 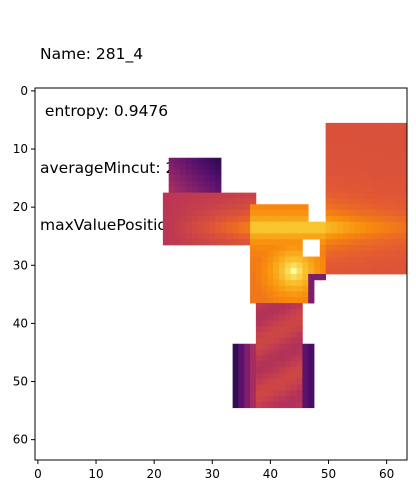 I want to click on title-entropy-line: entropy: 0.9476, so click(x=104, y=111).